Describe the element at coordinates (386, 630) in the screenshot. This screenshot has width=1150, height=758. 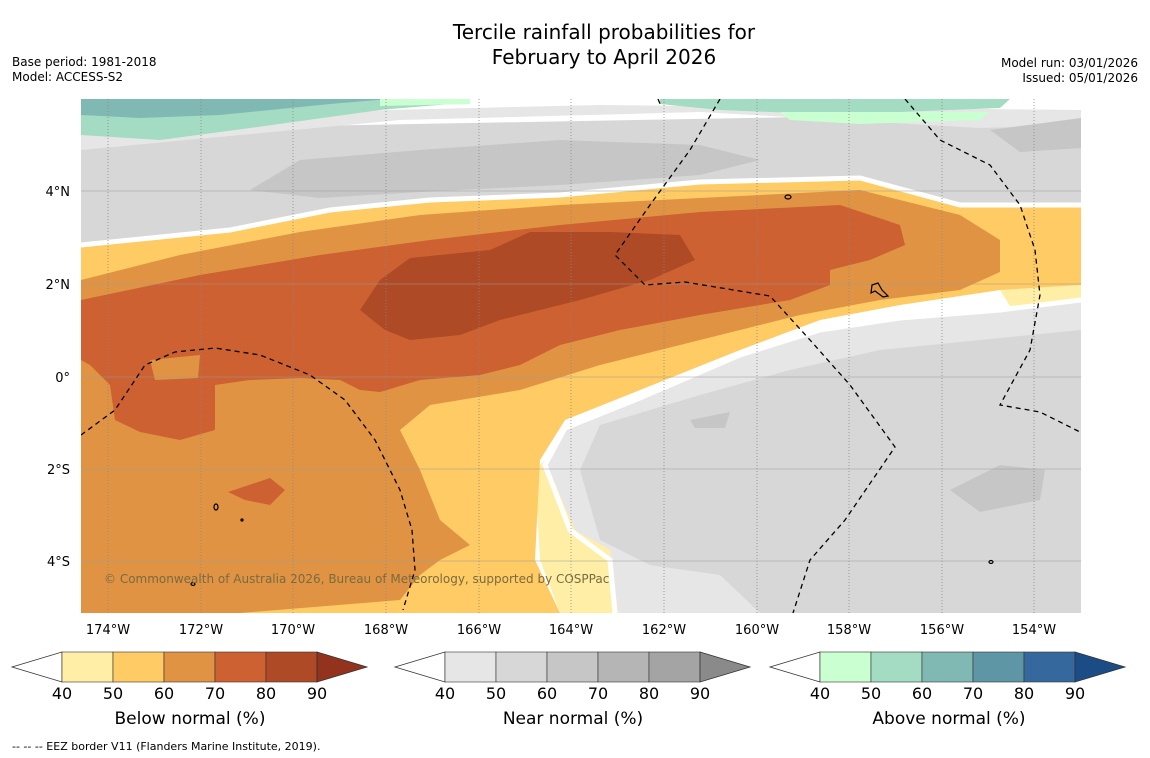
I see `lon-tick-label: 168°W` at that location.